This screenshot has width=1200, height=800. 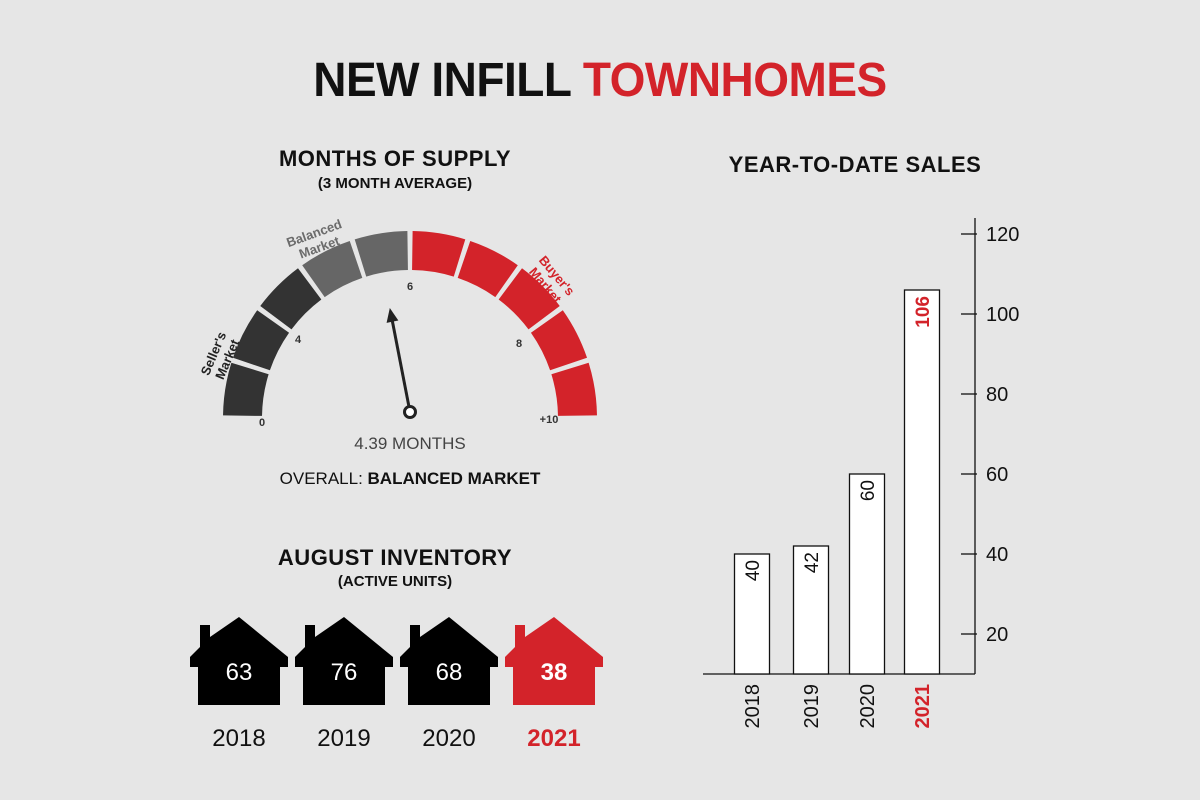 What do you see at coordinates (855, 164) in the screenshot?
I see `sales-chart-title: YEAR-TO-DATE SALES` at bounding box center [855, 164].